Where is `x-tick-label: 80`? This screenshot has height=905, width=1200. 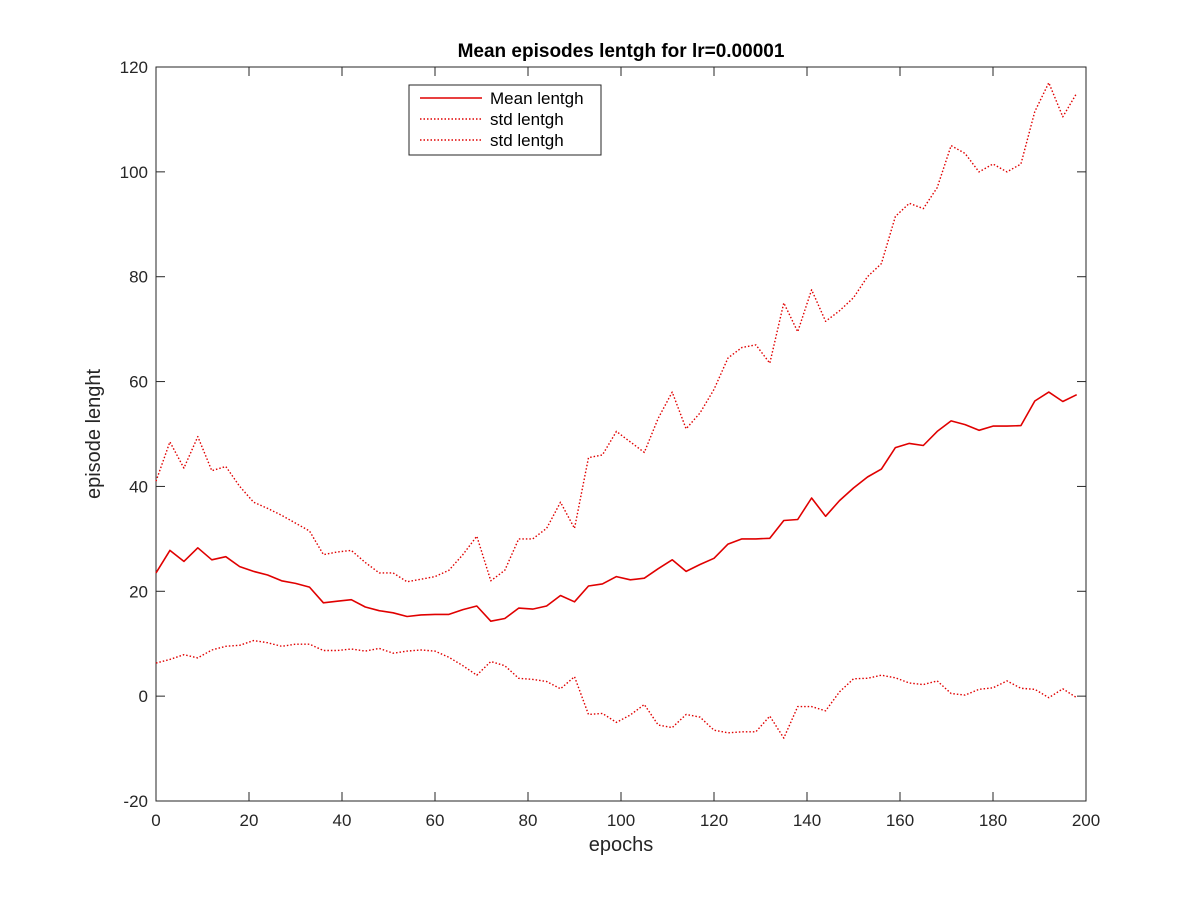
x-tick-label: 80 is located at coordinates (528, 820).